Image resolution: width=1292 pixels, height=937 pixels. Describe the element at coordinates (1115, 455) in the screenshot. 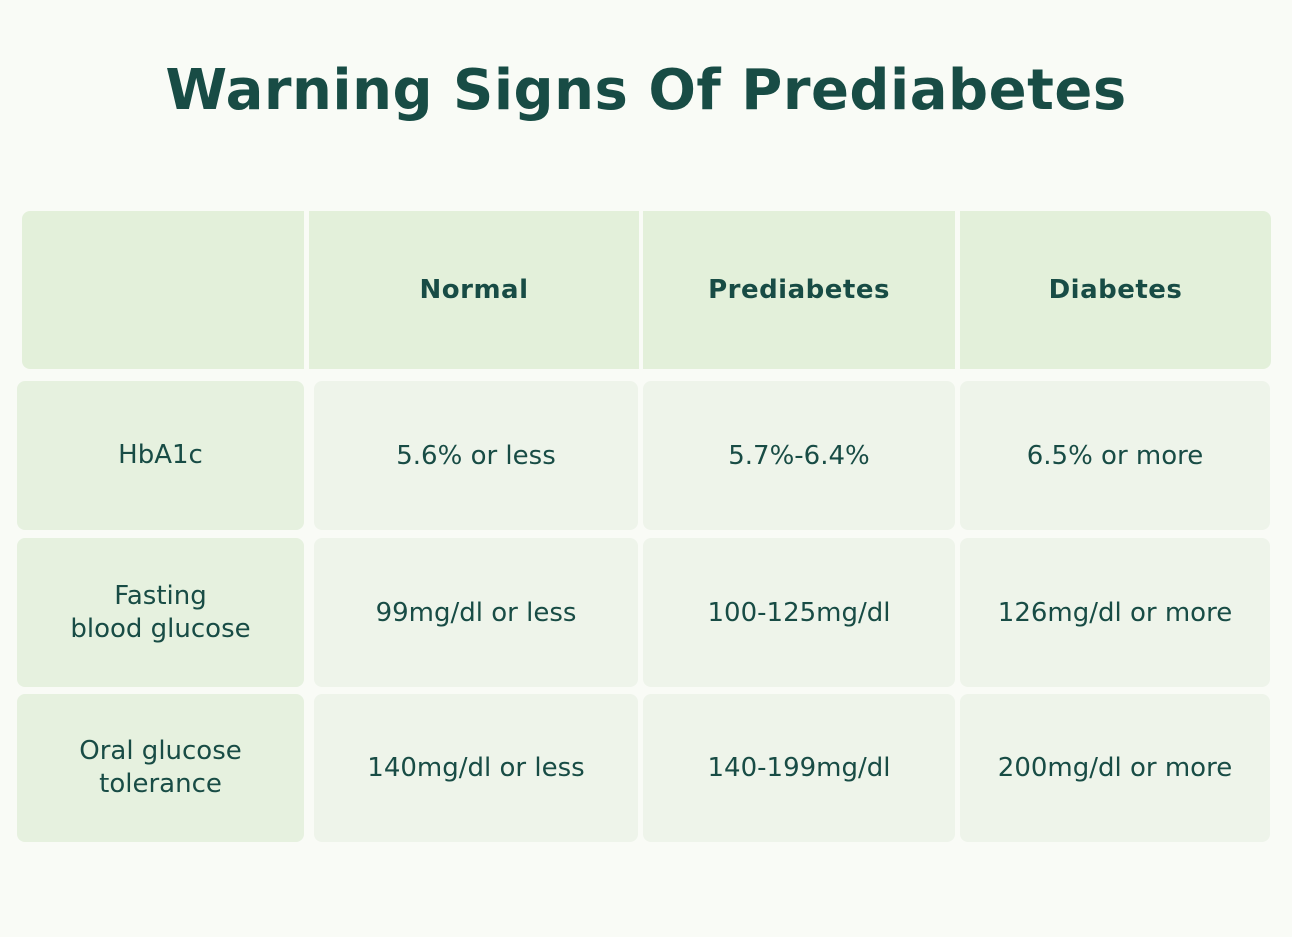

I see `table-cell: 6.5% or more` at that location.